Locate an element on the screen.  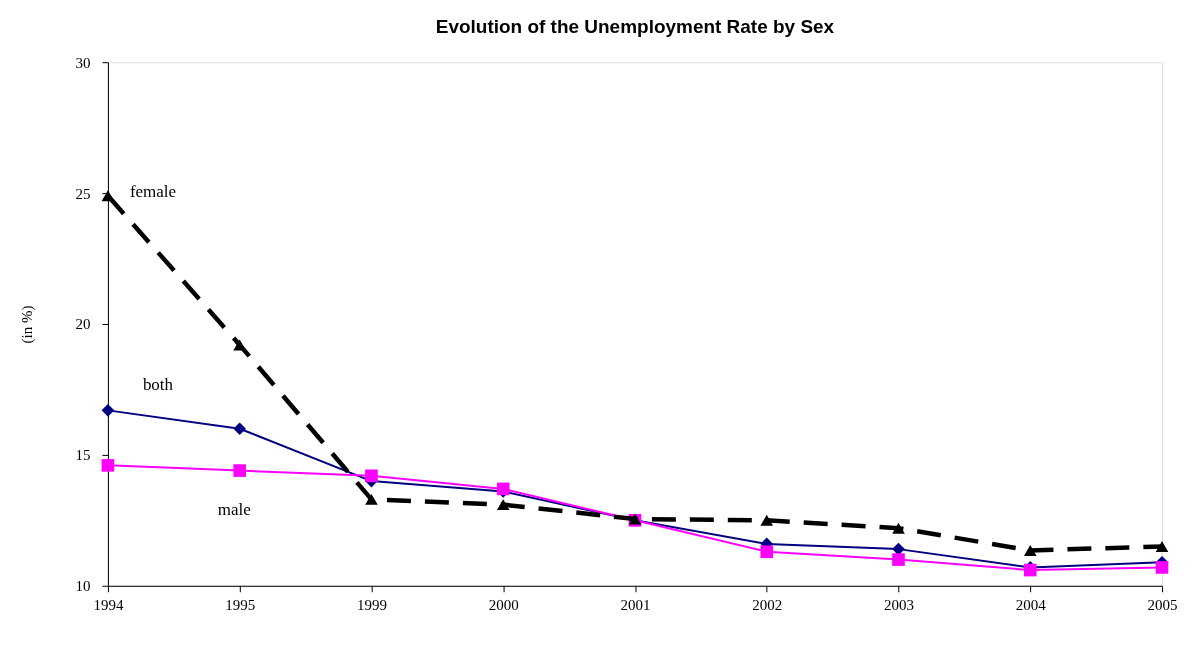
y-axis-title: (in %) is located at coordinates (28, 324).